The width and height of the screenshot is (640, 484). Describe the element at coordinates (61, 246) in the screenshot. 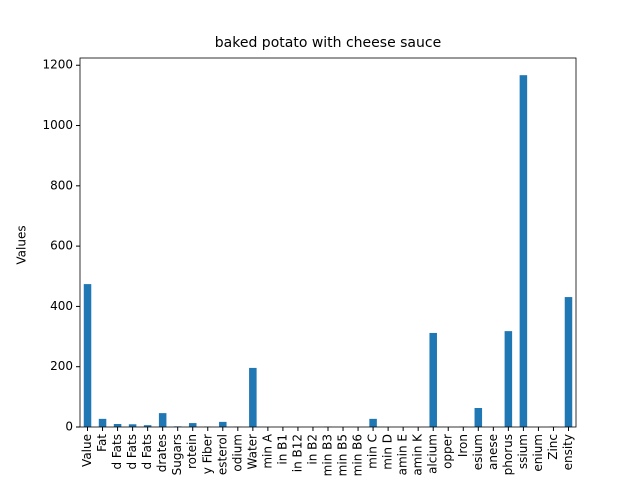

I see `y-tick-label: 600` at that location.